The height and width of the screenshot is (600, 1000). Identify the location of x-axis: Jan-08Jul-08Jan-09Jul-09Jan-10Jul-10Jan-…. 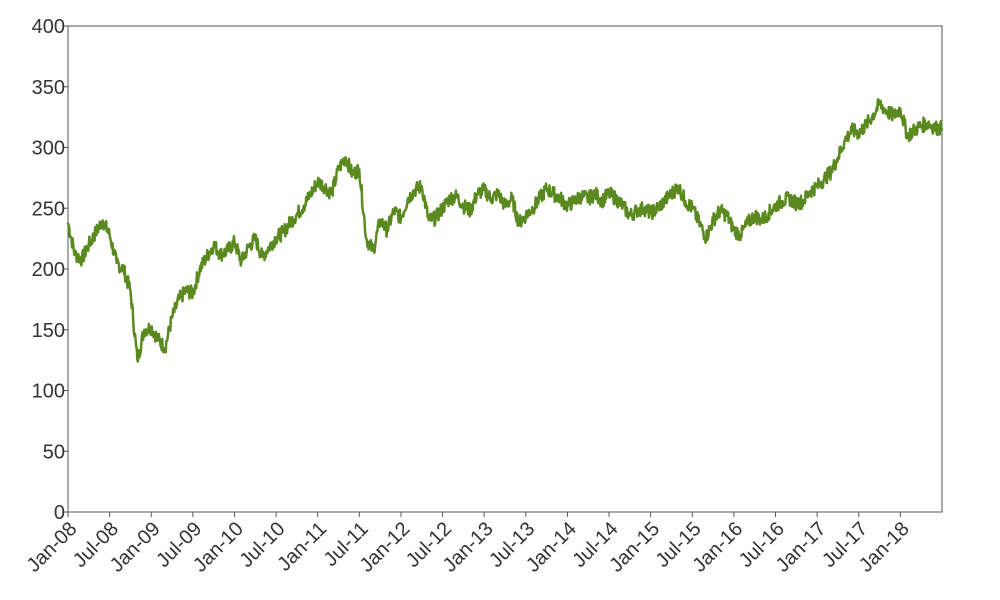
(468, 544).